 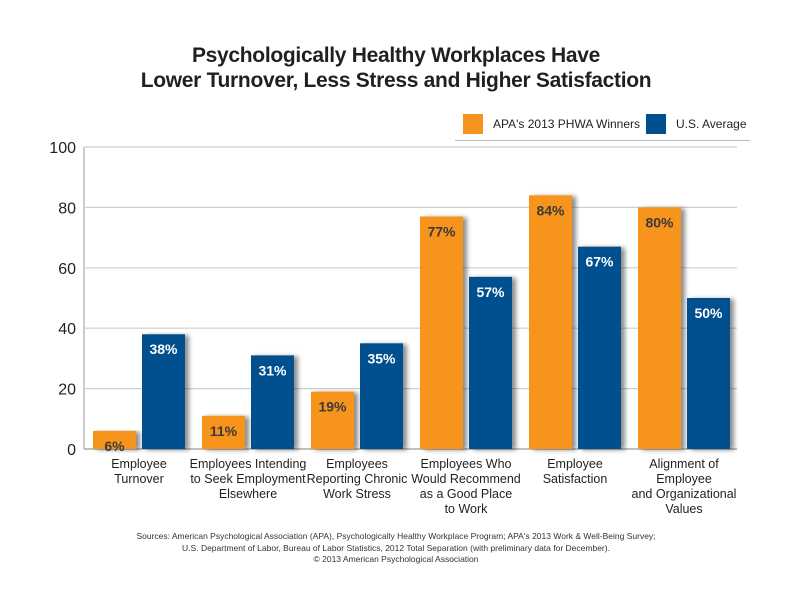 What do you see at coordinates (466, 479) in the screenshot?
I see `x-category-label-line: Would Recommend` at bounding box center [466, 479].